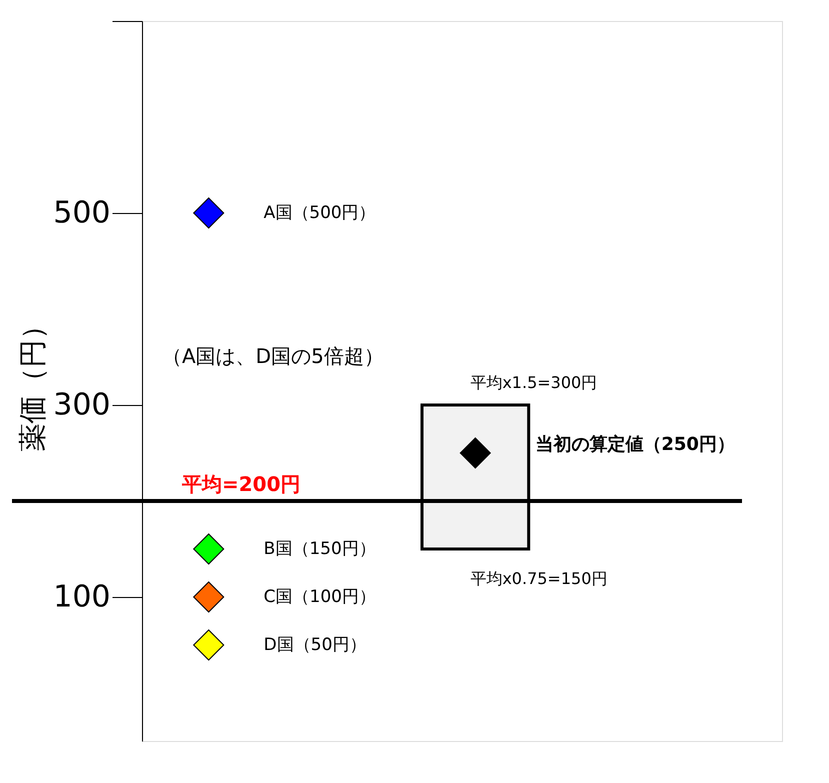 The image size is (829, 783). I want to click on y-tick-label: 100, so click(81, 597).